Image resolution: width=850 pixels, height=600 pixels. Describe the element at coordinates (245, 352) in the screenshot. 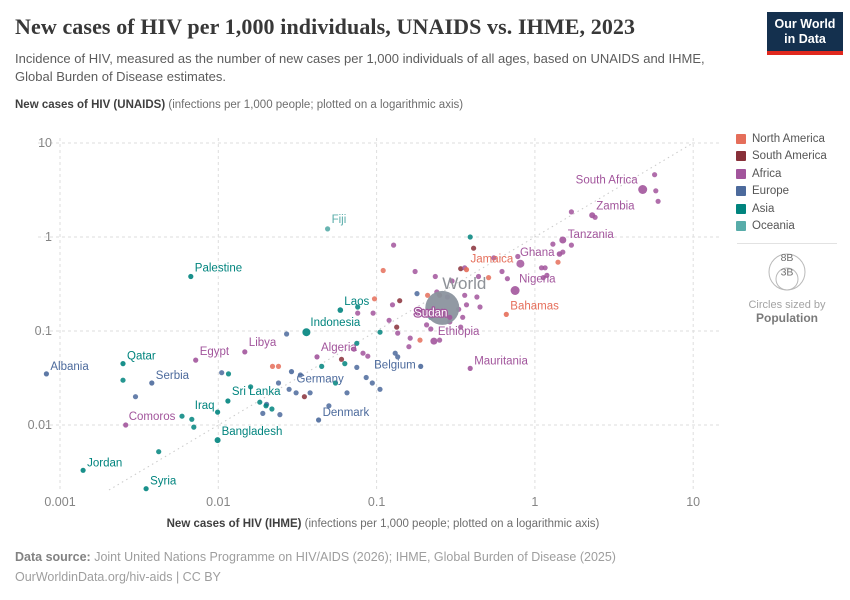

I see `scatter-point-libya` at that location.